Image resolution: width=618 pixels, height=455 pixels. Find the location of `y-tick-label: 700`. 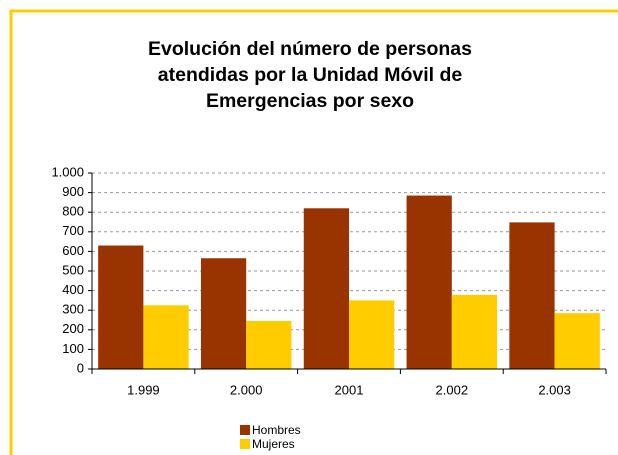

y-tick-label: 700 is located at coordinates (73, 230).